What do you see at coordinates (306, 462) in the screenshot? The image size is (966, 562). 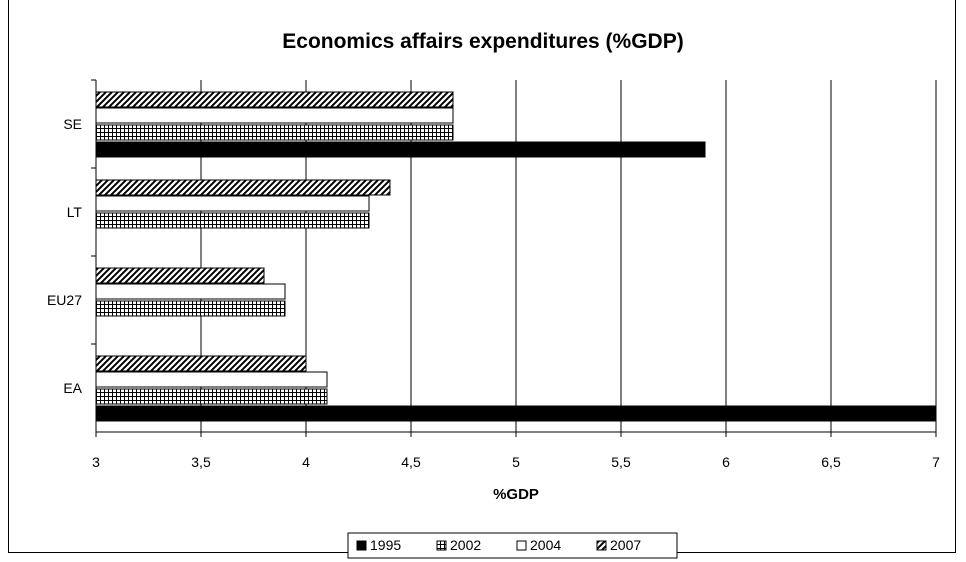 I see `x-tick-label: 4` at bounding box center [306, 462].